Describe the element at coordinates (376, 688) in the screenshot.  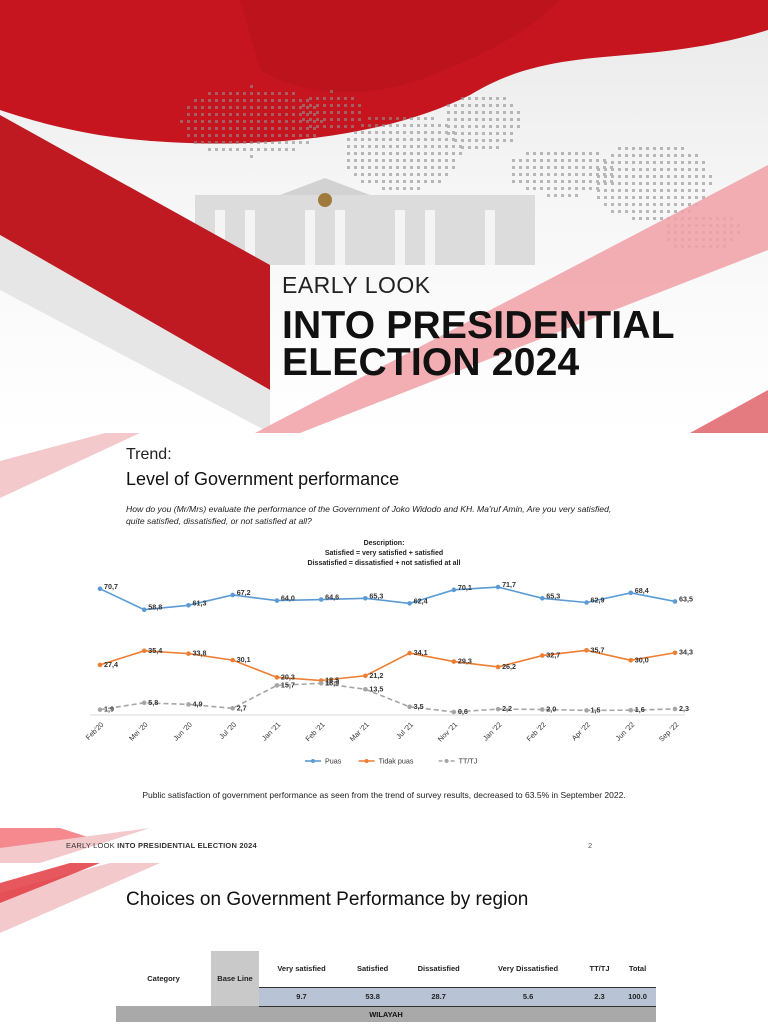
I see `data-label: 13,5` at that location.